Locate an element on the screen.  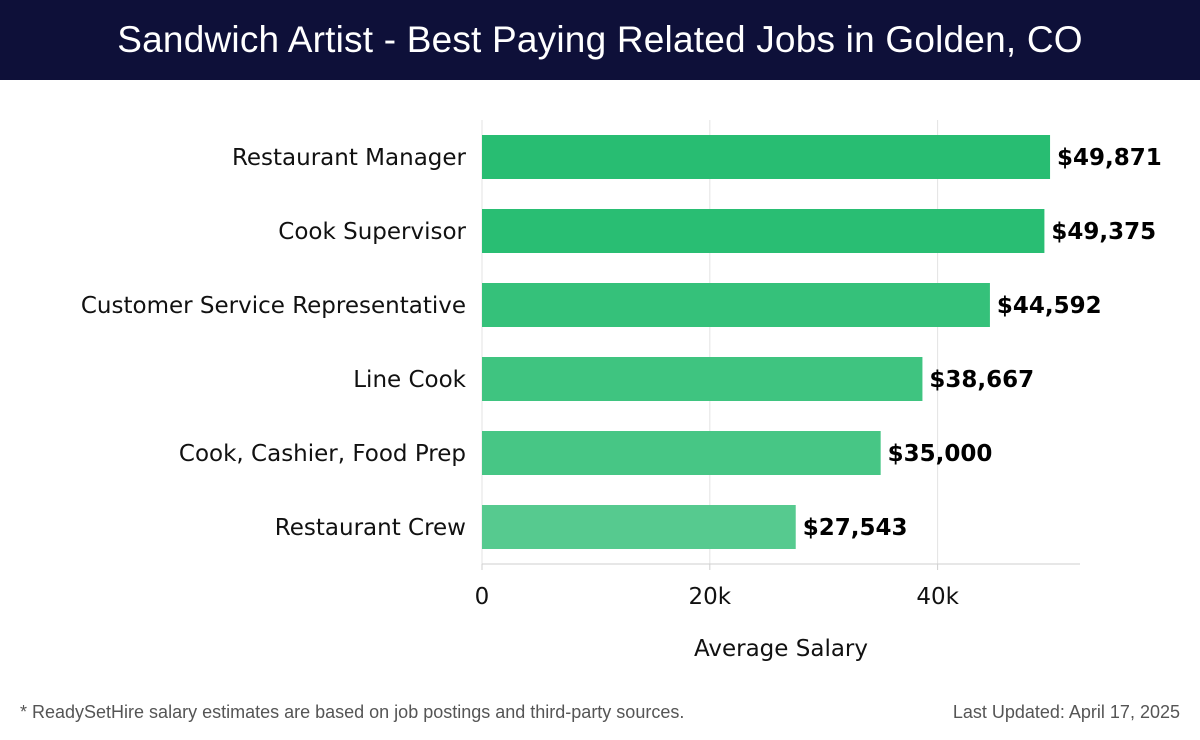
x-tick-label: 40k is located at coordinates (937, 597).